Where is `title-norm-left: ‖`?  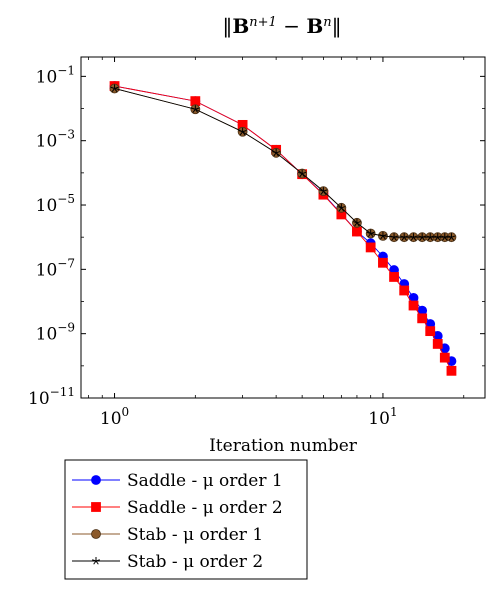
title-norm-left: ‖ is located at coordinates (227, 26).